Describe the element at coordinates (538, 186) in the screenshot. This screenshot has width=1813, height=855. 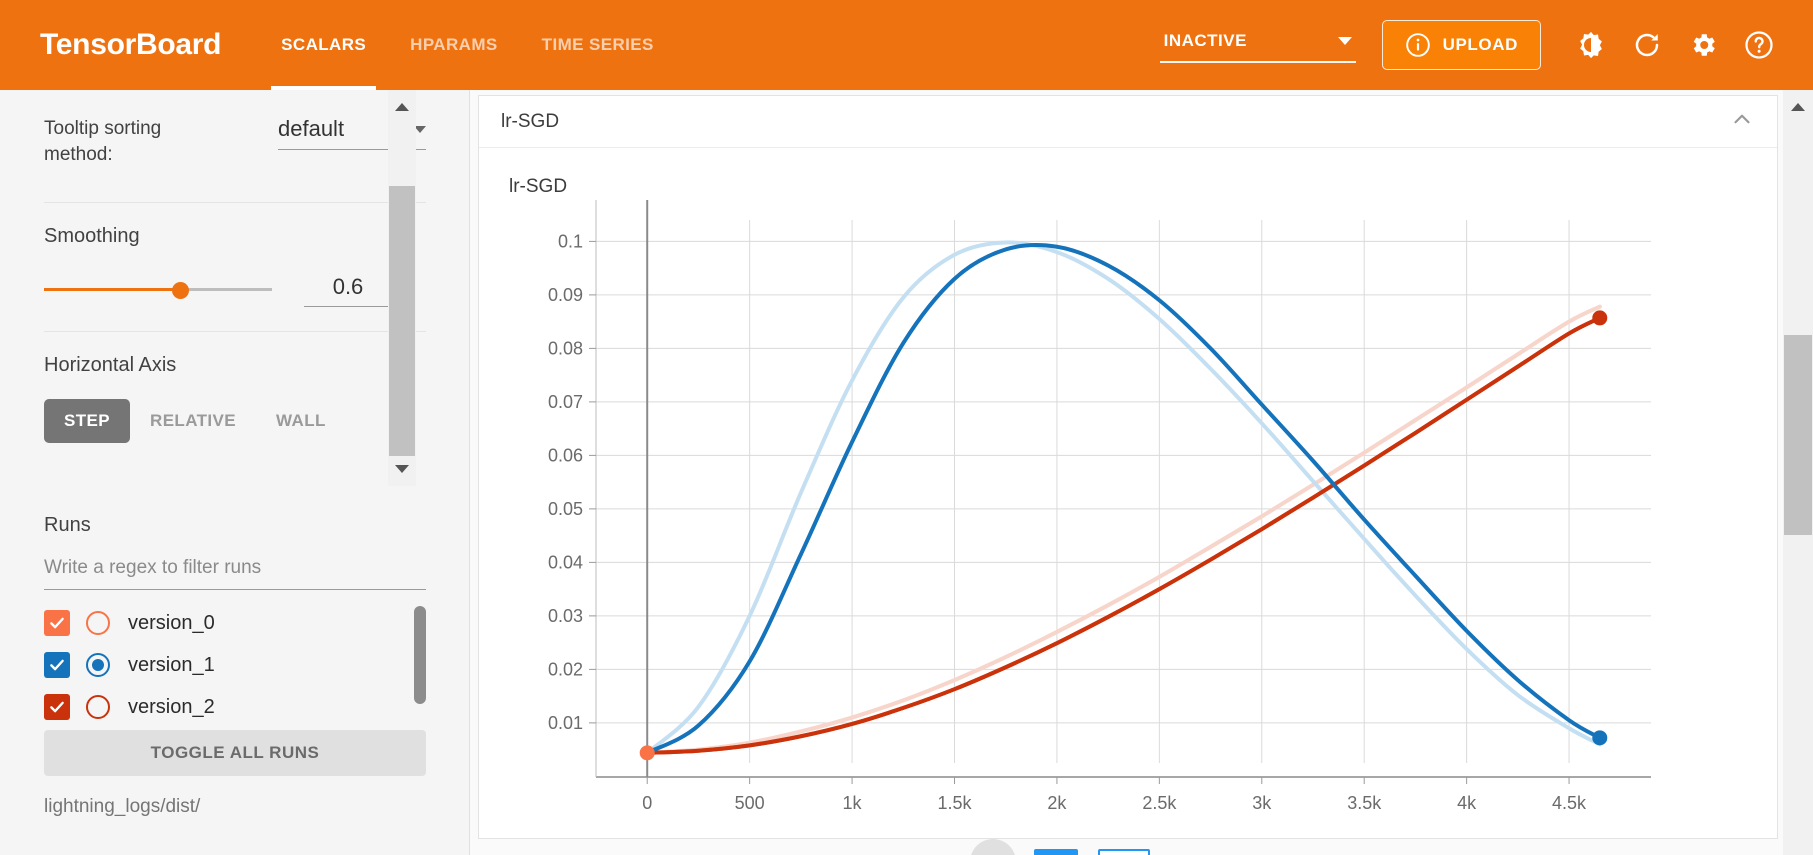
I see `chart-title: lr-SGD` at that location.